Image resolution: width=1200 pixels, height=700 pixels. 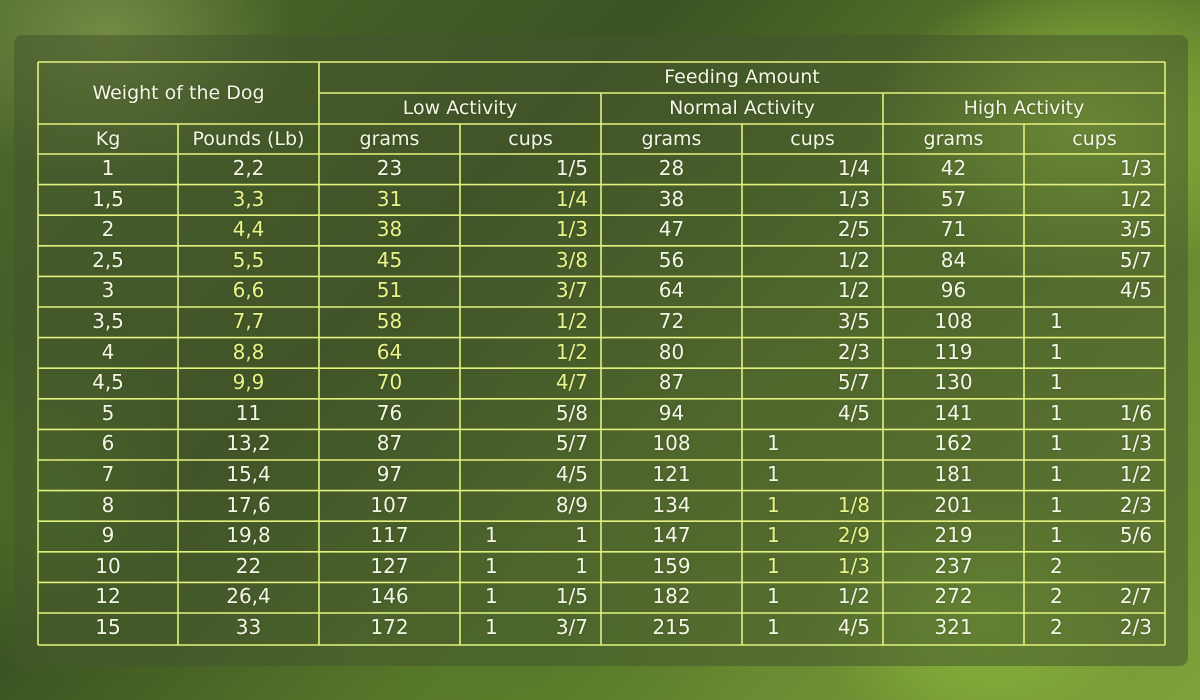 What do you see at coordinates (671, 474) in the screenshot?
I see `table-cell-norm-g: 121` at bounding box center [671, 474].